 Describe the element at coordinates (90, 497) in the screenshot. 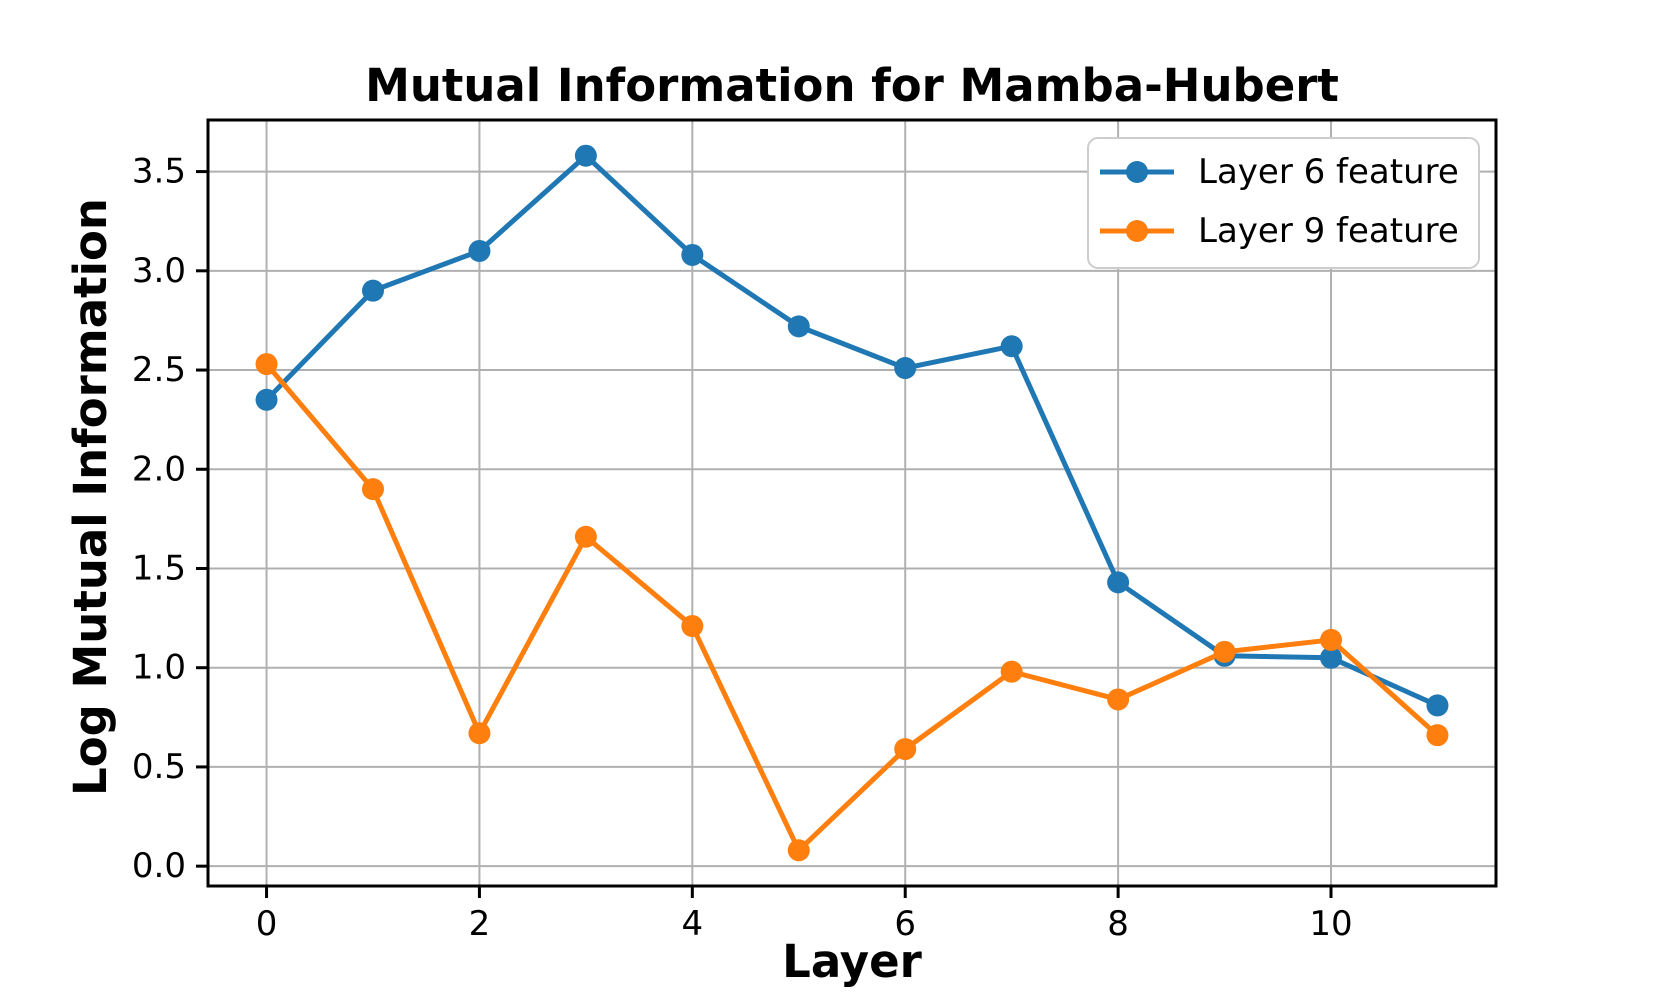

I see `y-axis-label: Log Mutual Information` at that location.